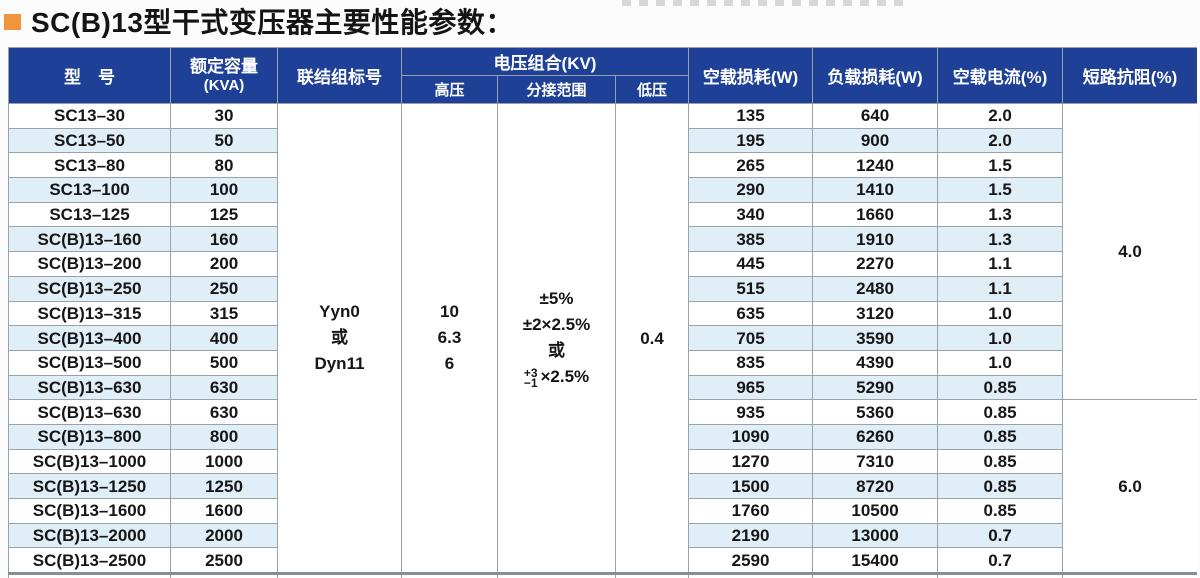  I want to click on cell-load-loss: 6260, so click(875, 436).